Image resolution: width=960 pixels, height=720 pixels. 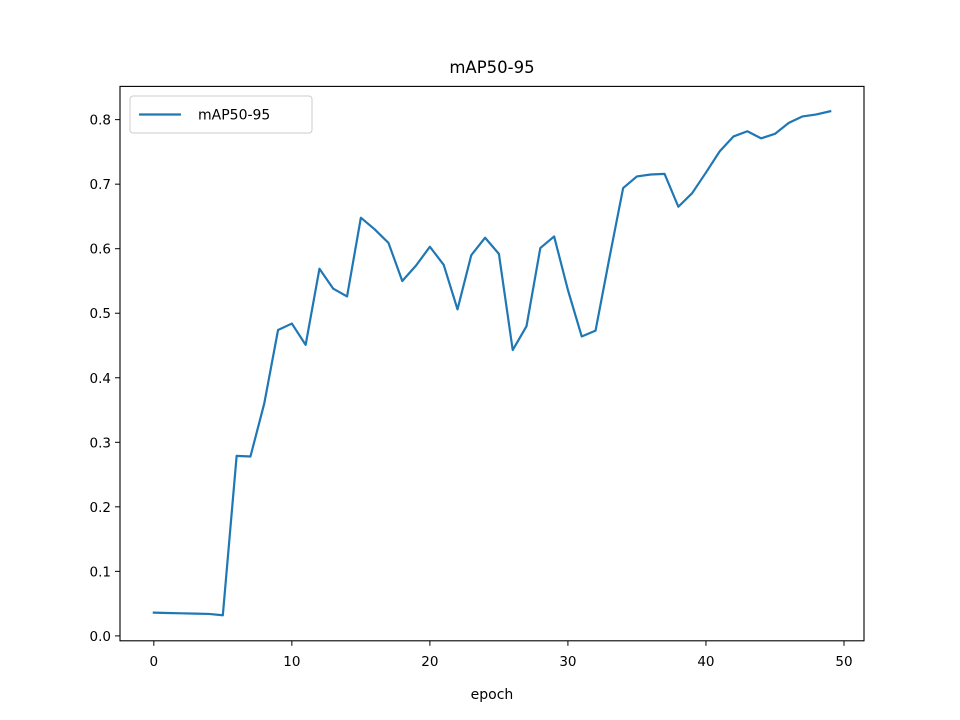 I want to click on legend-label: mAP50-95, so click(x=234, y=116).